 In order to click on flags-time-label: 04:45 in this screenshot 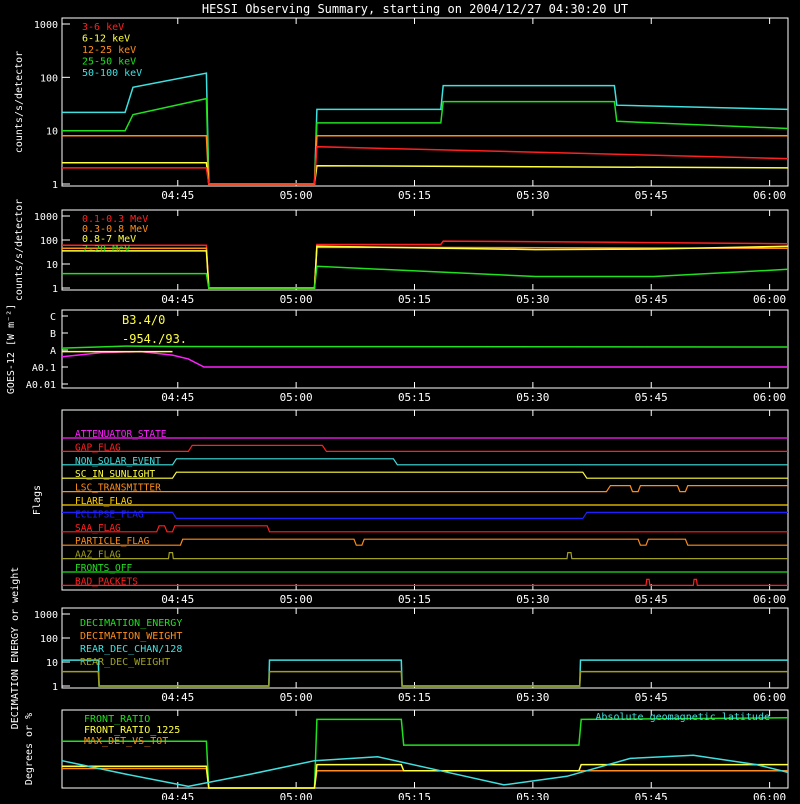, I will do `click(177, 599)`.